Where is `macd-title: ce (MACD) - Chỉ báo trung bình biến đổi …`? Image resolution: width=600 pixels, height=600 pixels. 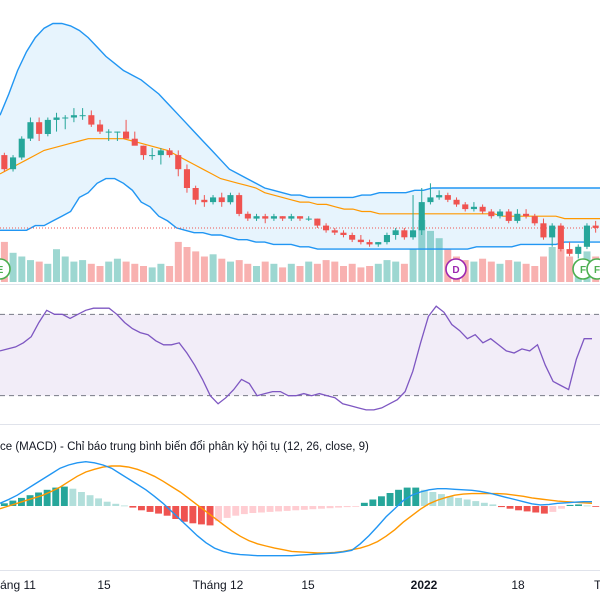 macd-title: ce (MACD) - Chỉ báo trung bình biến đổi … is located at coordinates (184, 447).